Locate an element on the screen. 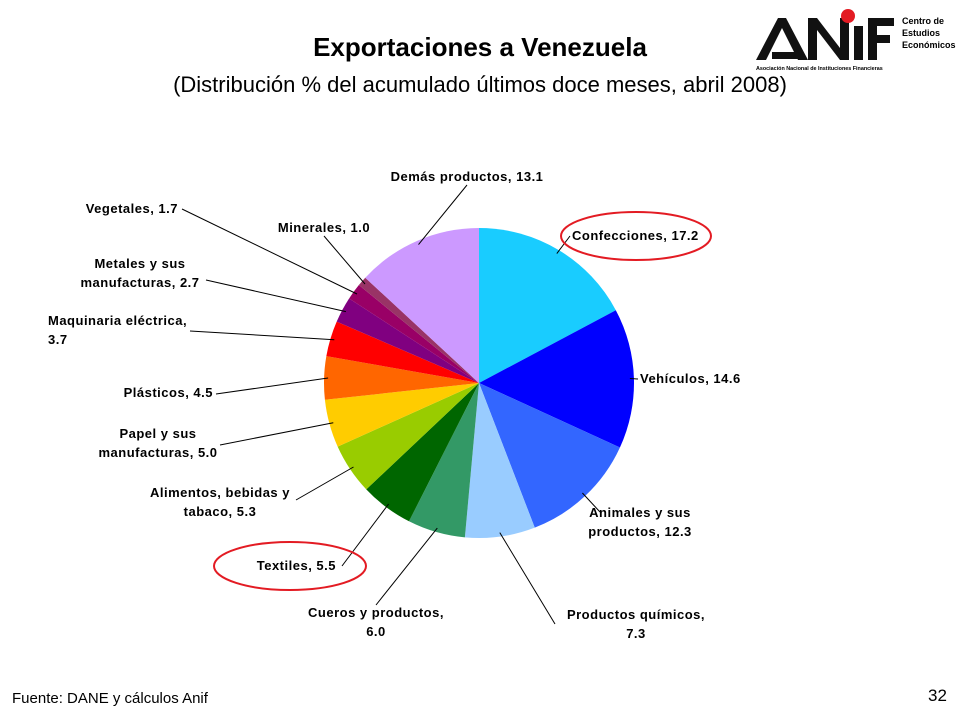 The width and height of the screenshot is (960, 720). page-number: 32 is located at coordinates (937, 695).